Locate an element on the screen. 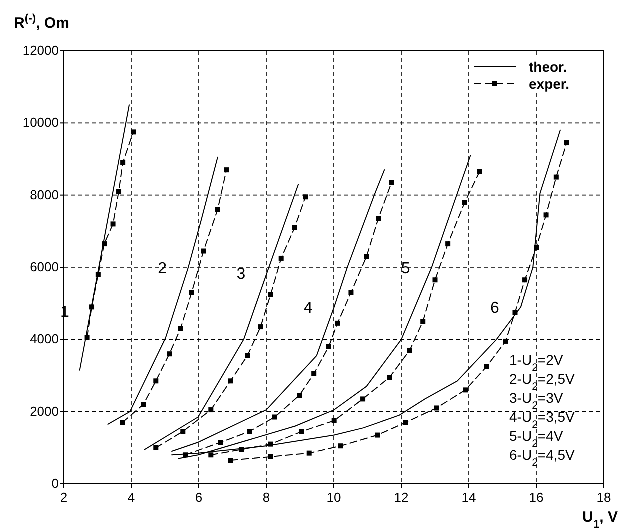 The height and width of the screenshot is (528, 622). y-tick-label: 10000 is located at coordinates (40, 122).